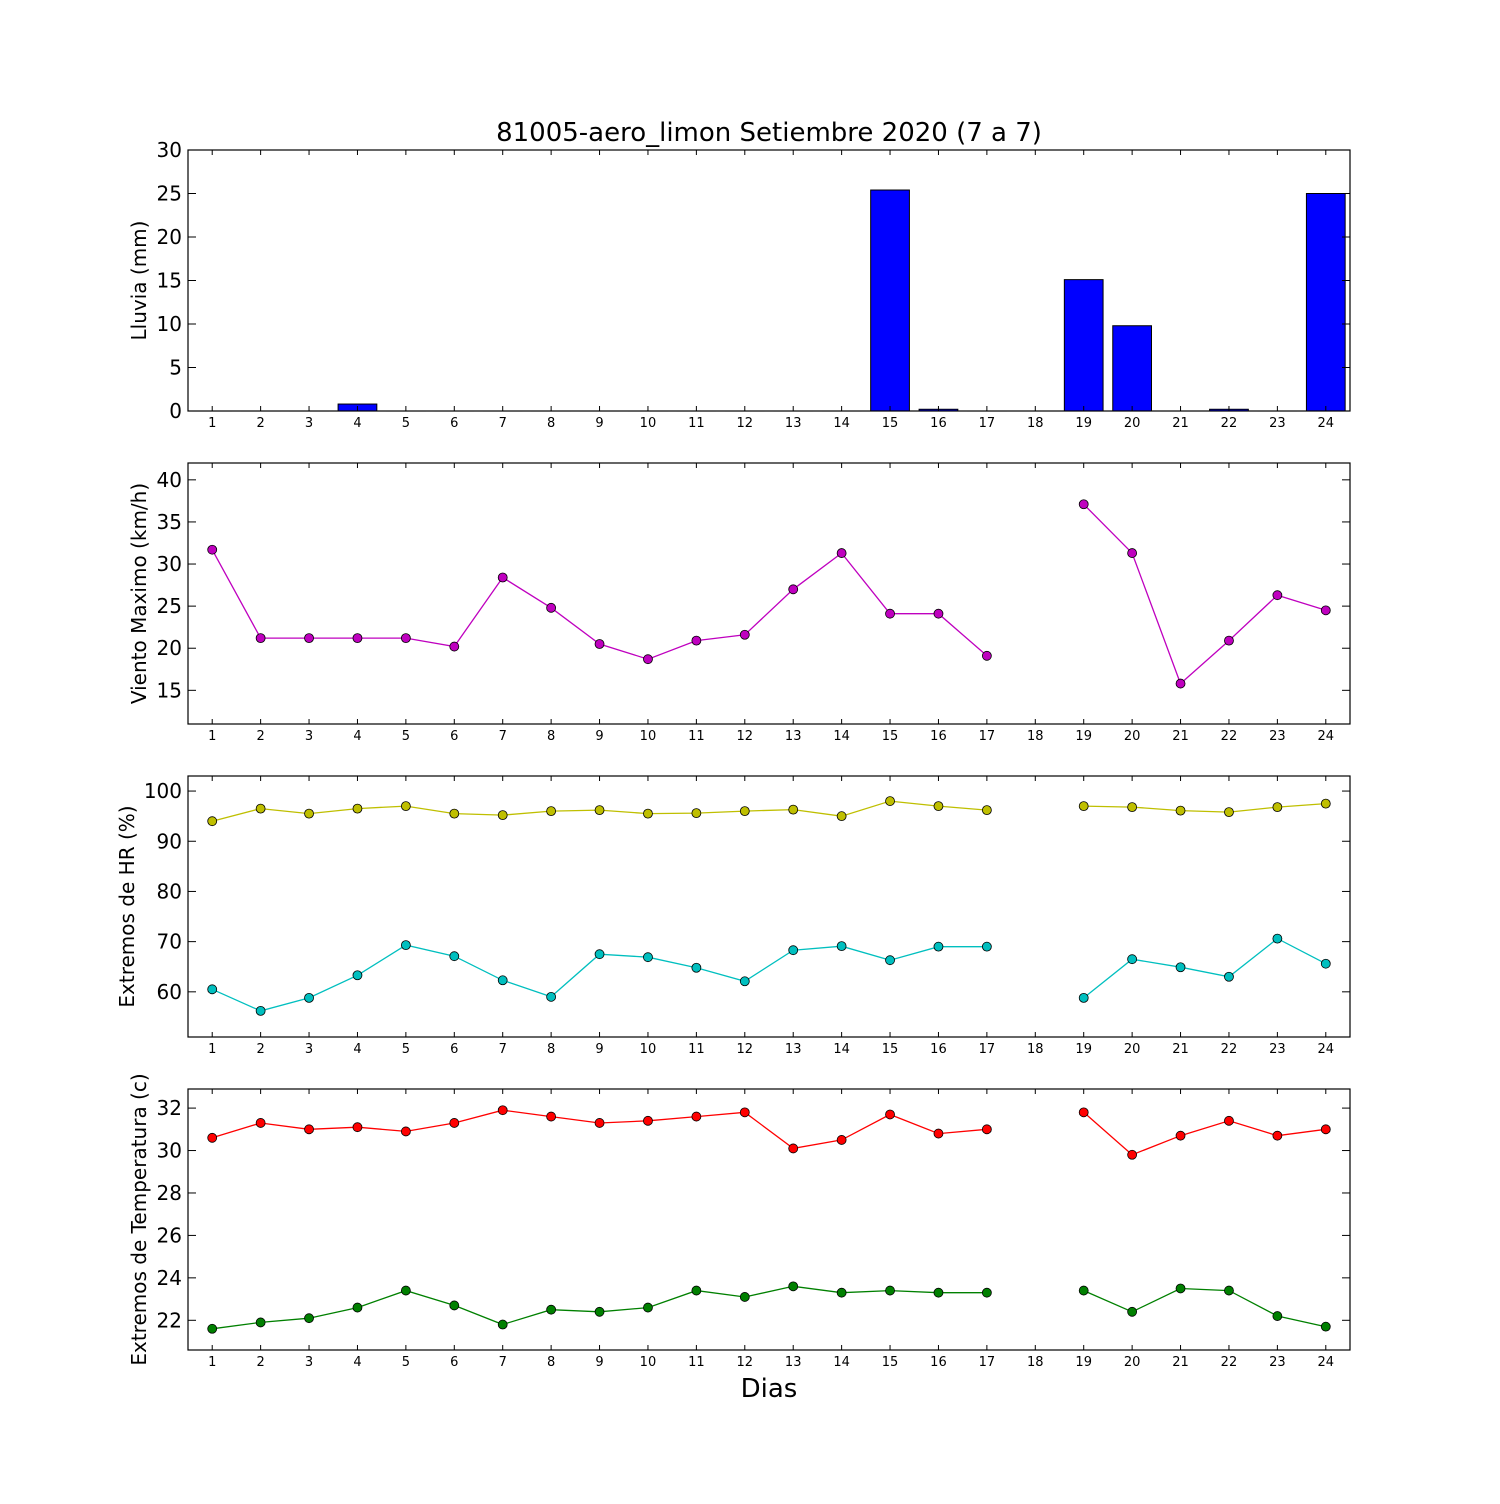 The height and width of the screenshot is (1504, 1500). What do you see at coordinates (1326, 736) in the screenshot?
I see `x-tick-label: 24` at bounding box center [1326, 736].